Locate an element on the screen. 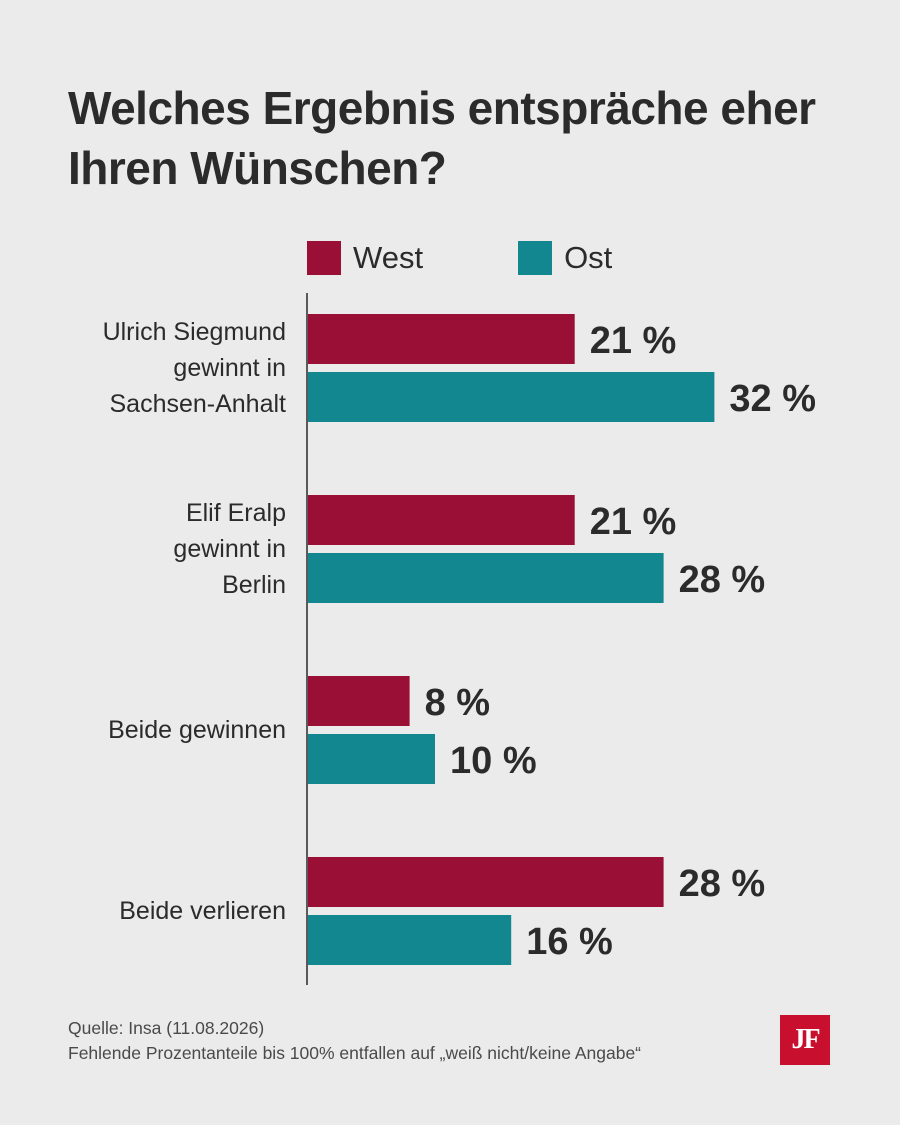 This screenshot has height=1125, width=900. category-label-2: Beide gewinnen is located at coordinates (156, 730).